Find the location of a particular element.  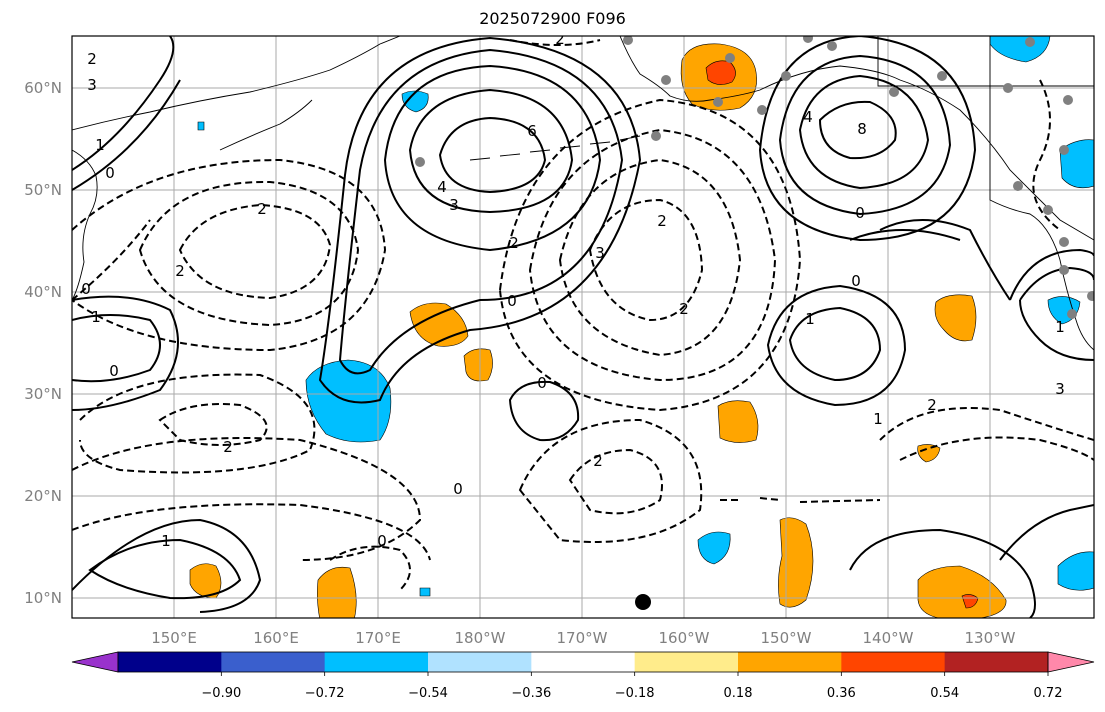

longitude-label: 160°E is located at coordinates (276, 638).